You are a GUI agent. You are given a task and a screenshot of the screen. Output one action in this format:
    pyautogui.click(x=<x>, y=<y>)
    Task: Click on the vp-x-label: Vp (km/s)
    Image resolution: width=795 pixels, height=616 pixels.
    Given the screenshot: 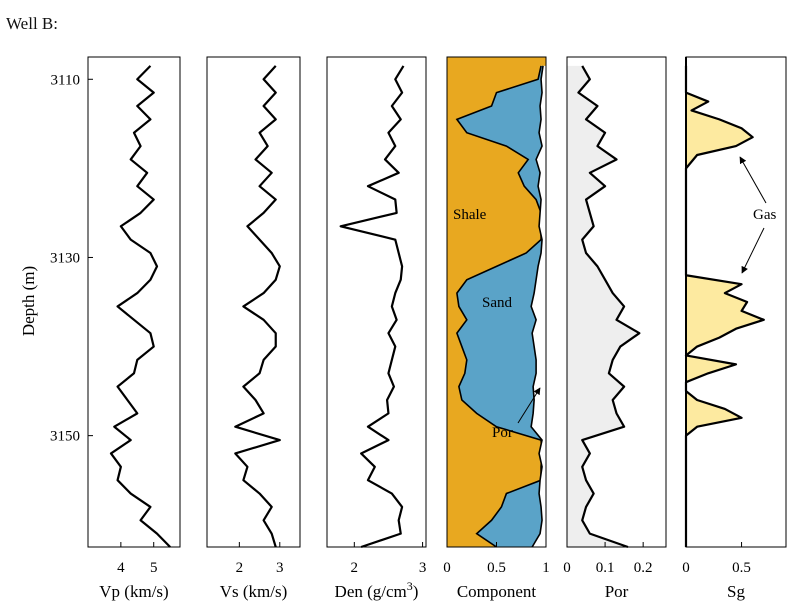 What is the action you would take?
    pyautogui.click(x=133, y=591)
    